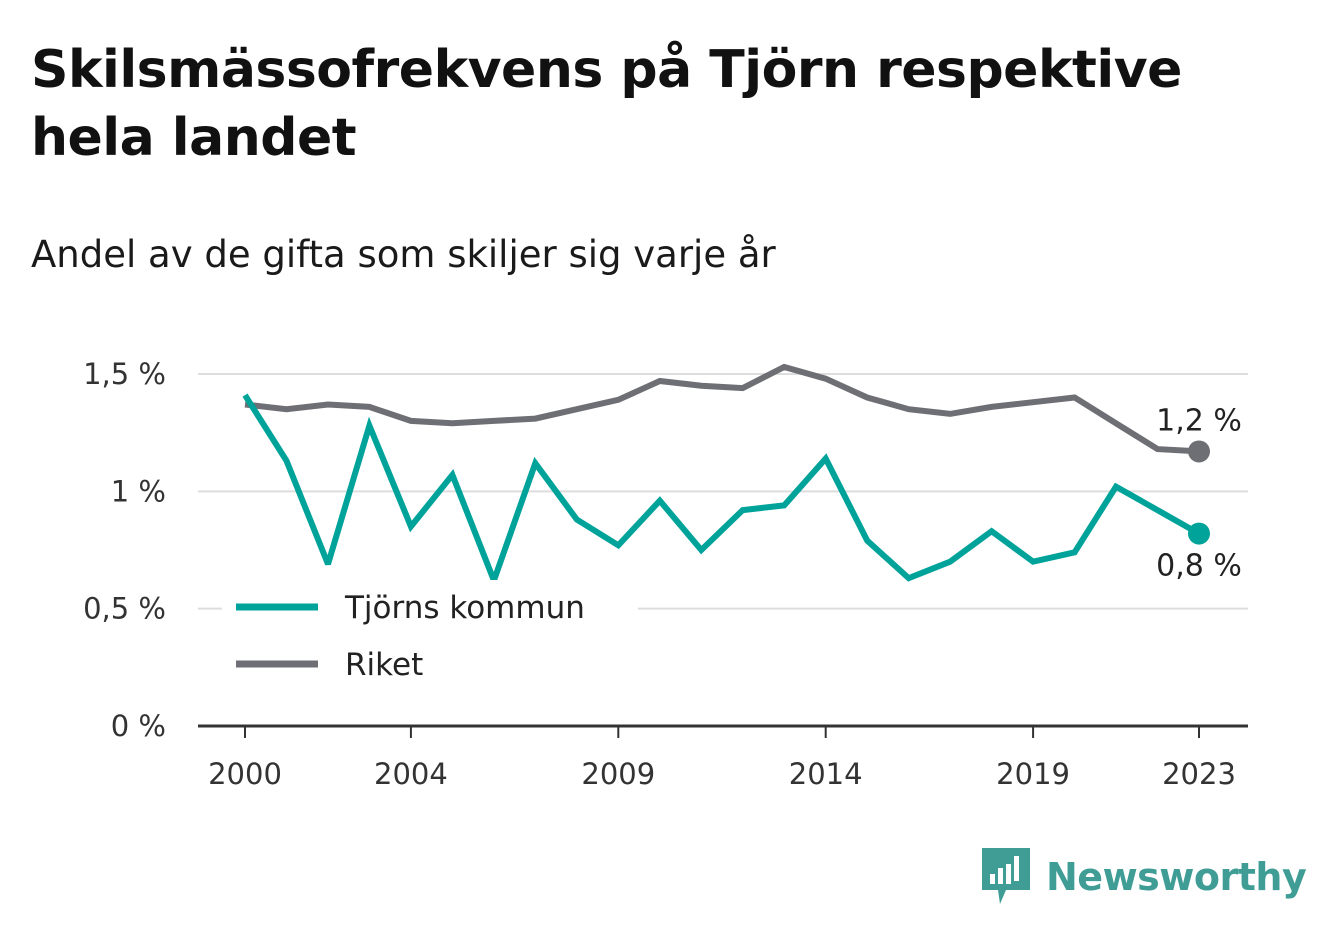 This screenshot has width=1322, height=939. Describe the element at coordinates (245, 774) in the screenshot. I see `x-tick-label: 2000` at that location.